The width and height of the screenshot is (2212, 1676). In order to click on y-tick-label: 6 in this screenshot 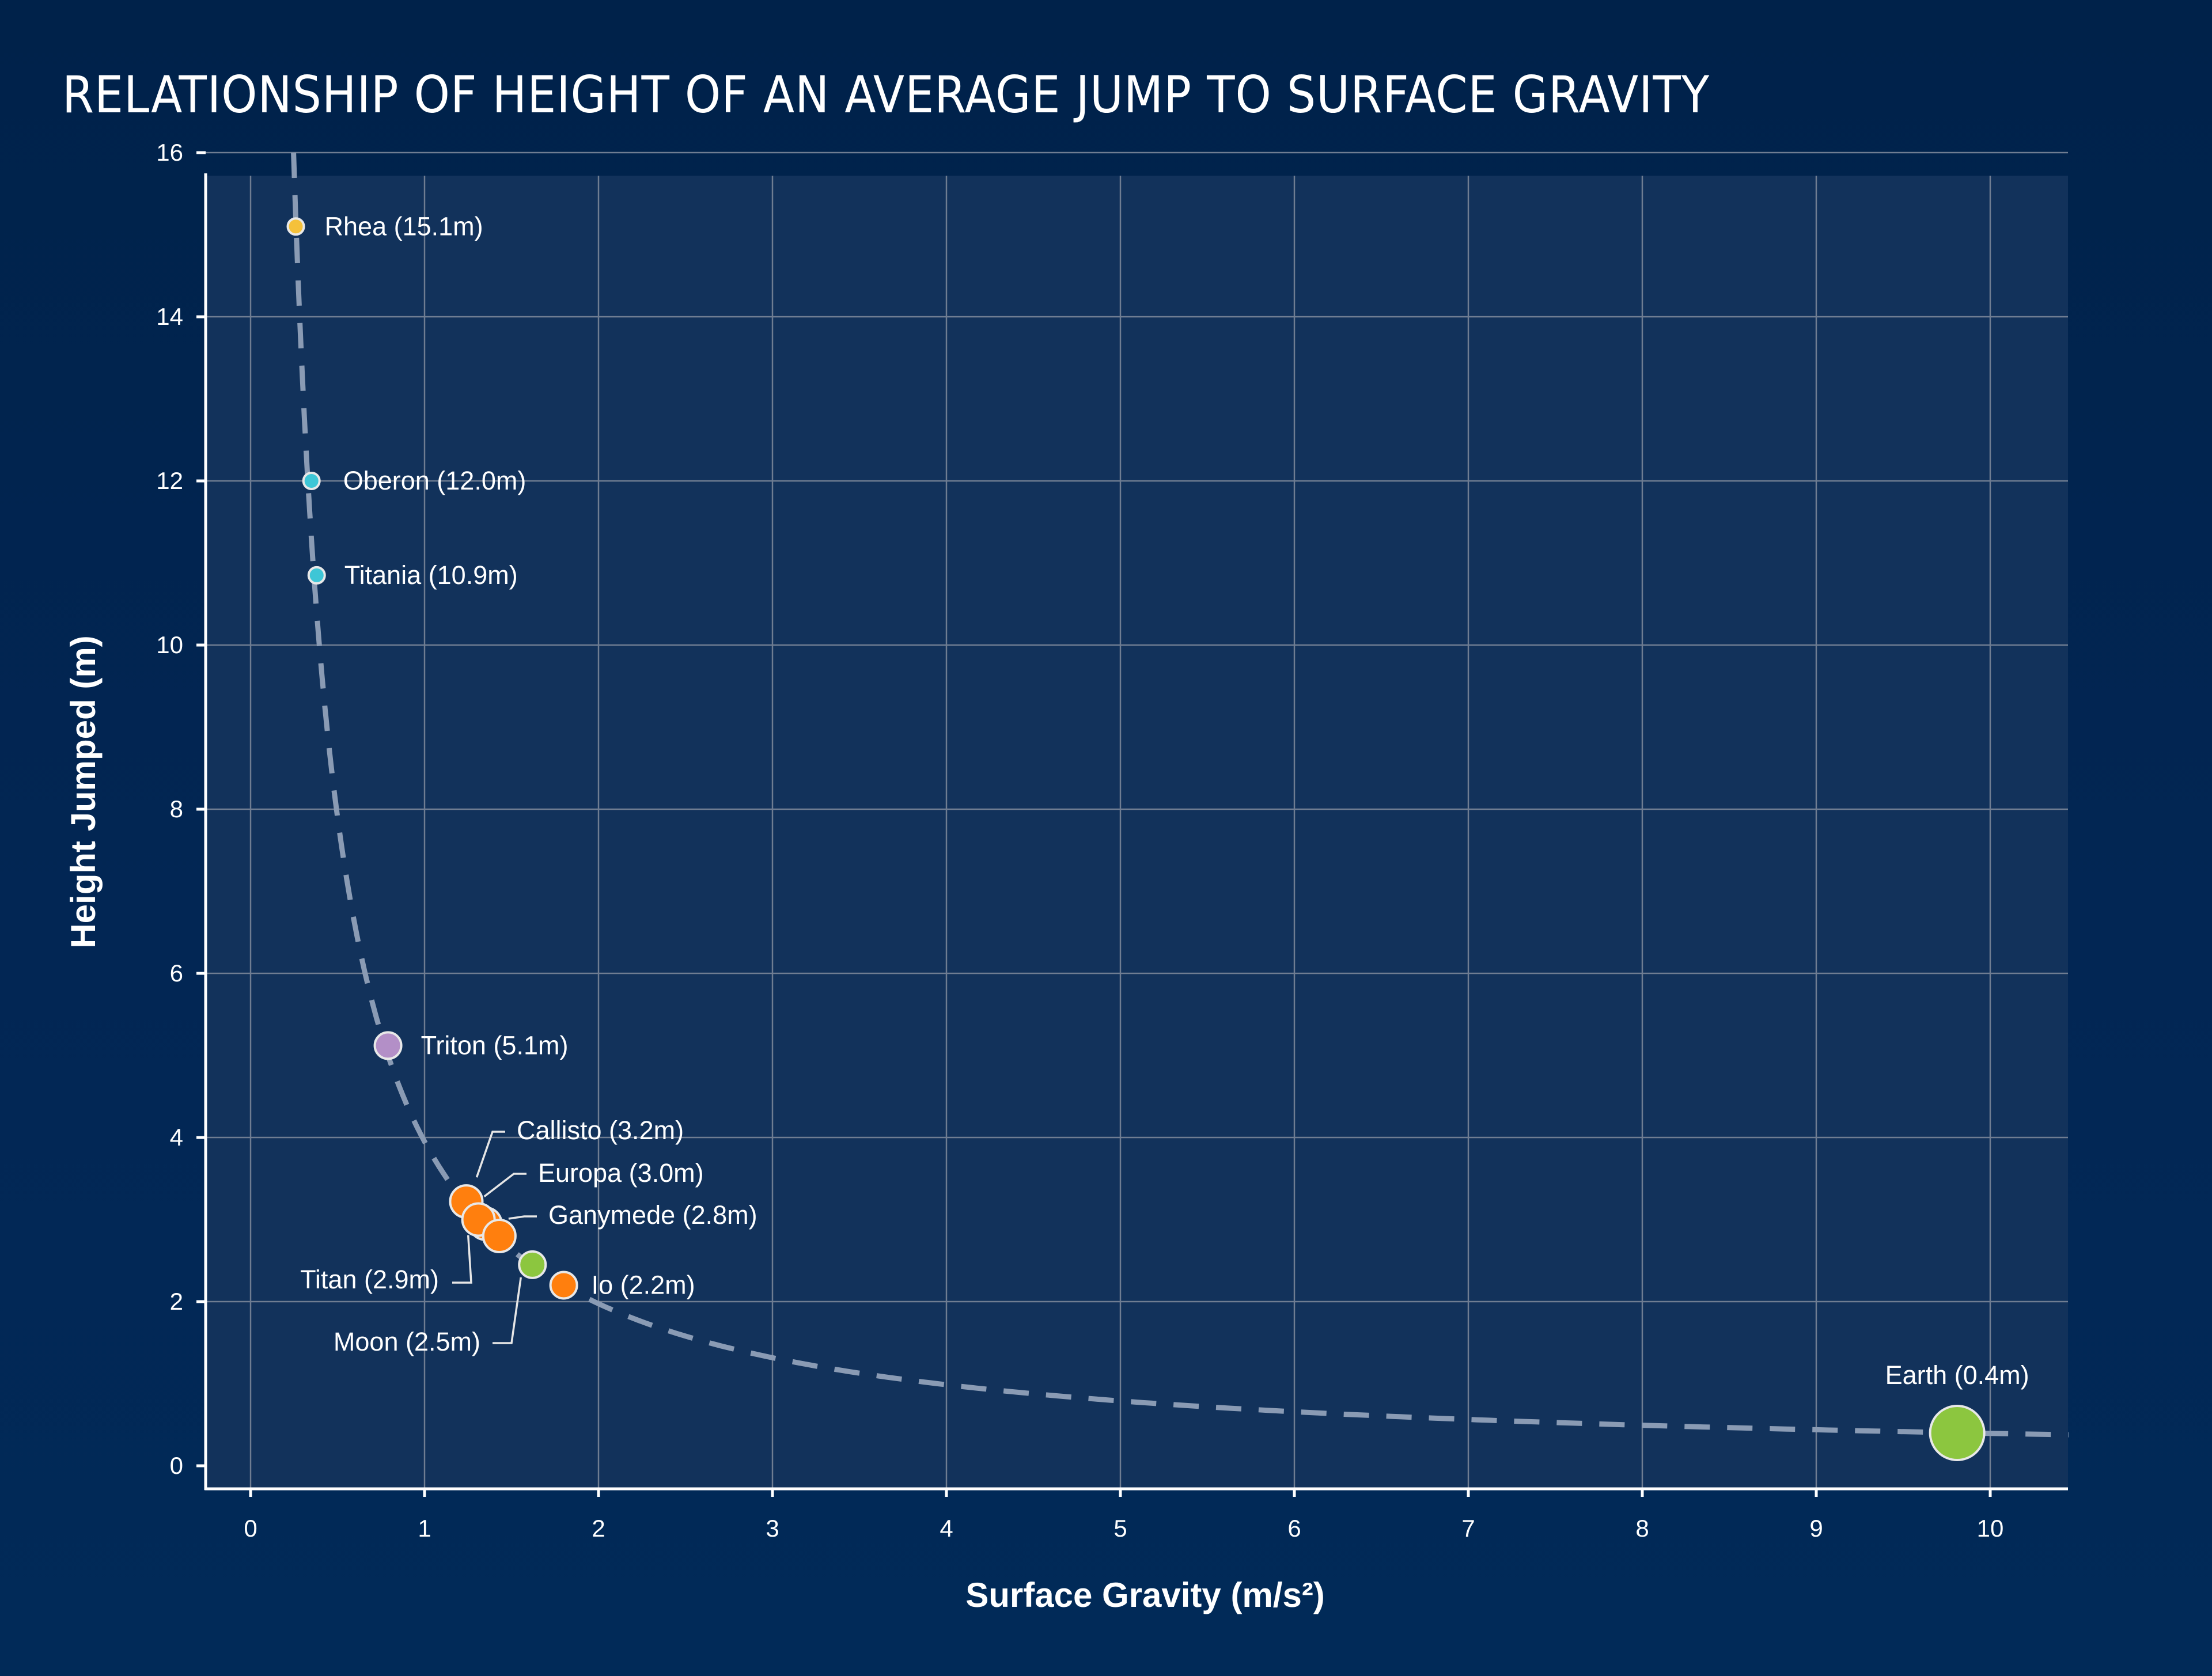, I will do `click(176, 973)`.